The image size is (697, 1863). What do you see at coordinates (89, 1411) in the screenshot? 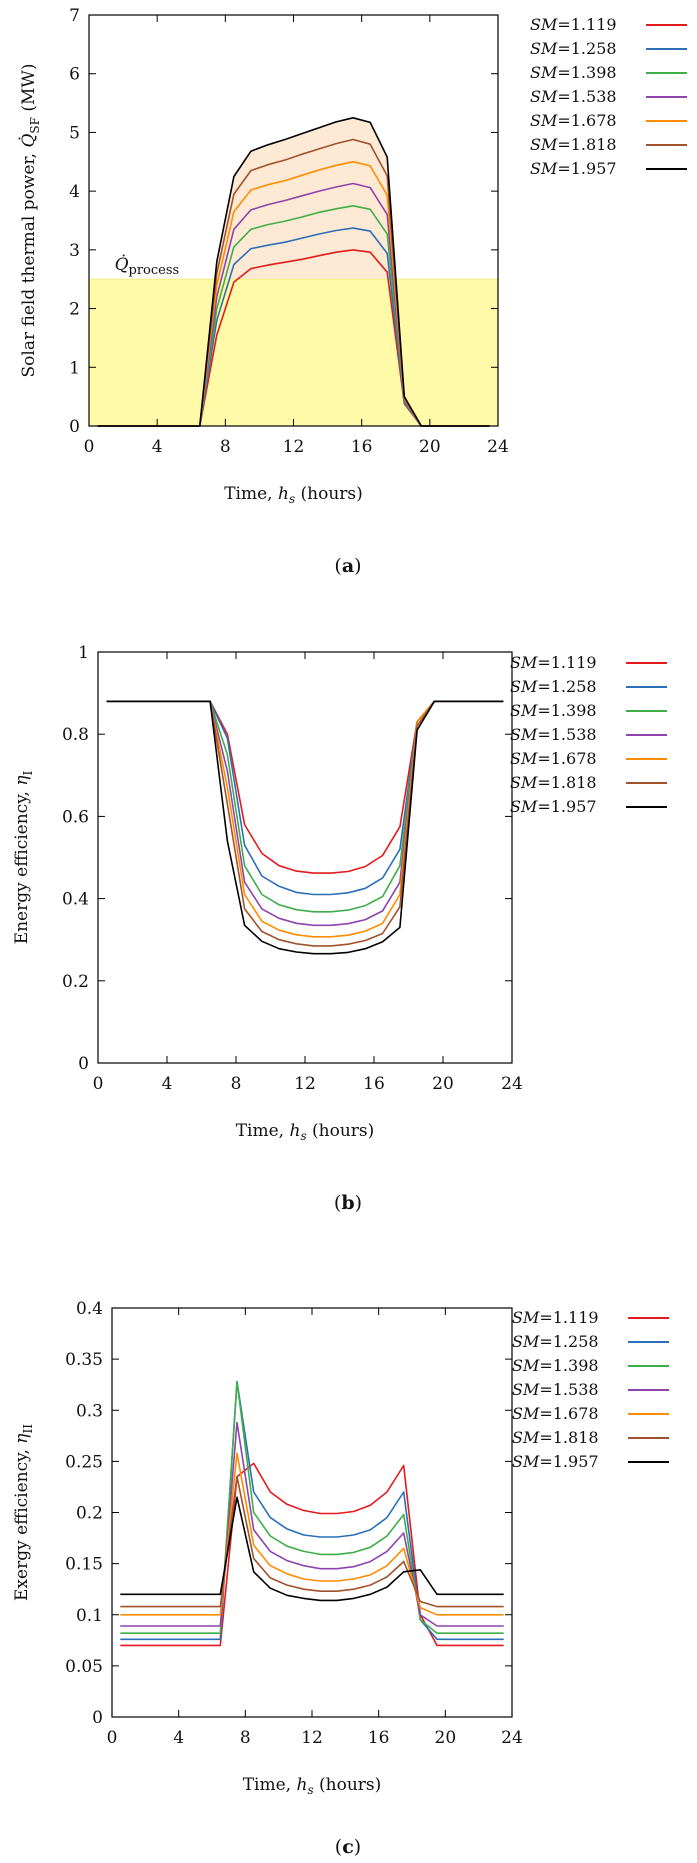
I see `y-tick-label: 0.3` at bounding box center [89, 1411].